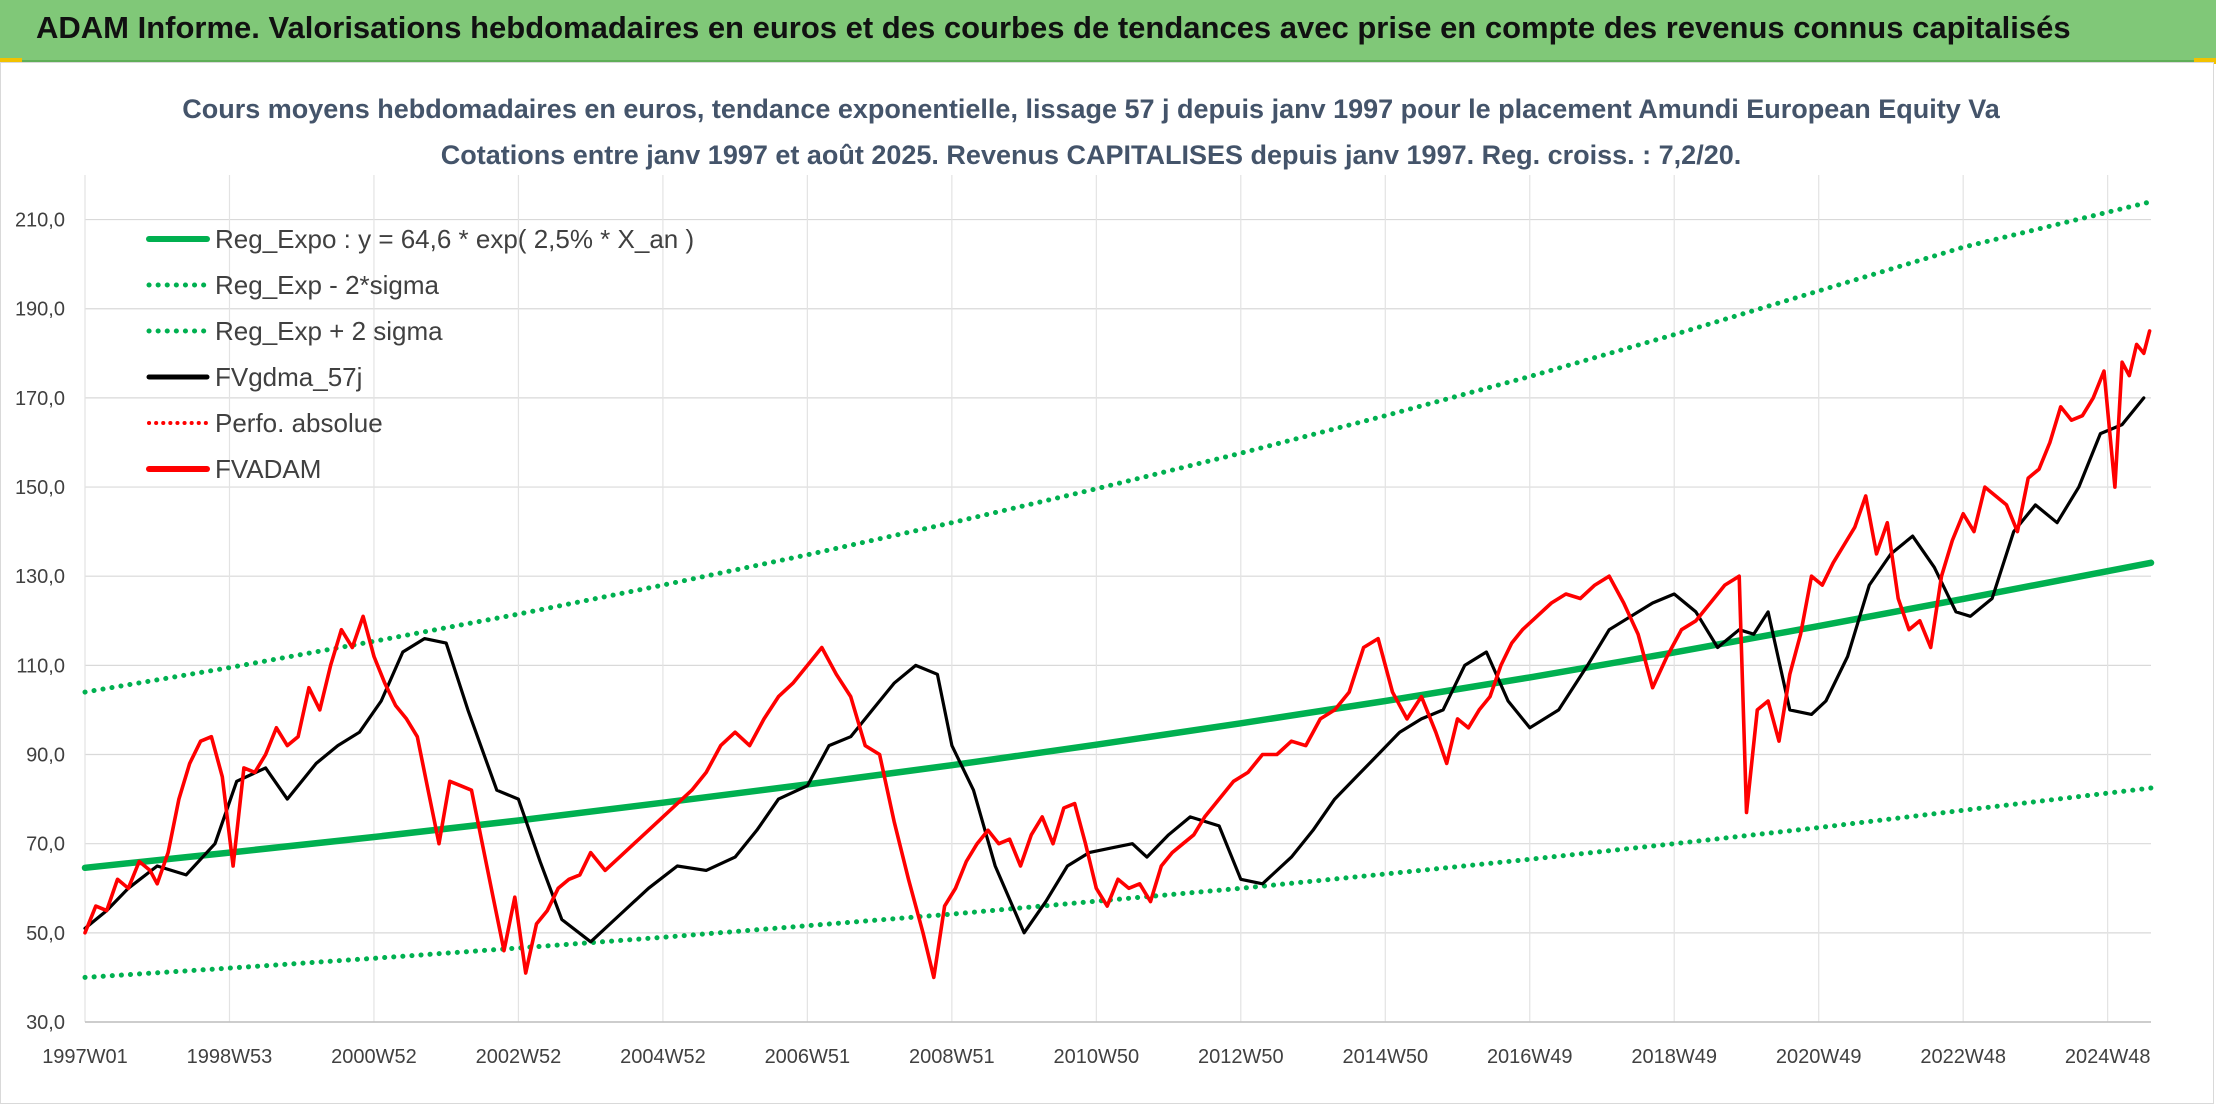  I want to click on legend-label: FVgdma_57j, so click(288, 377).